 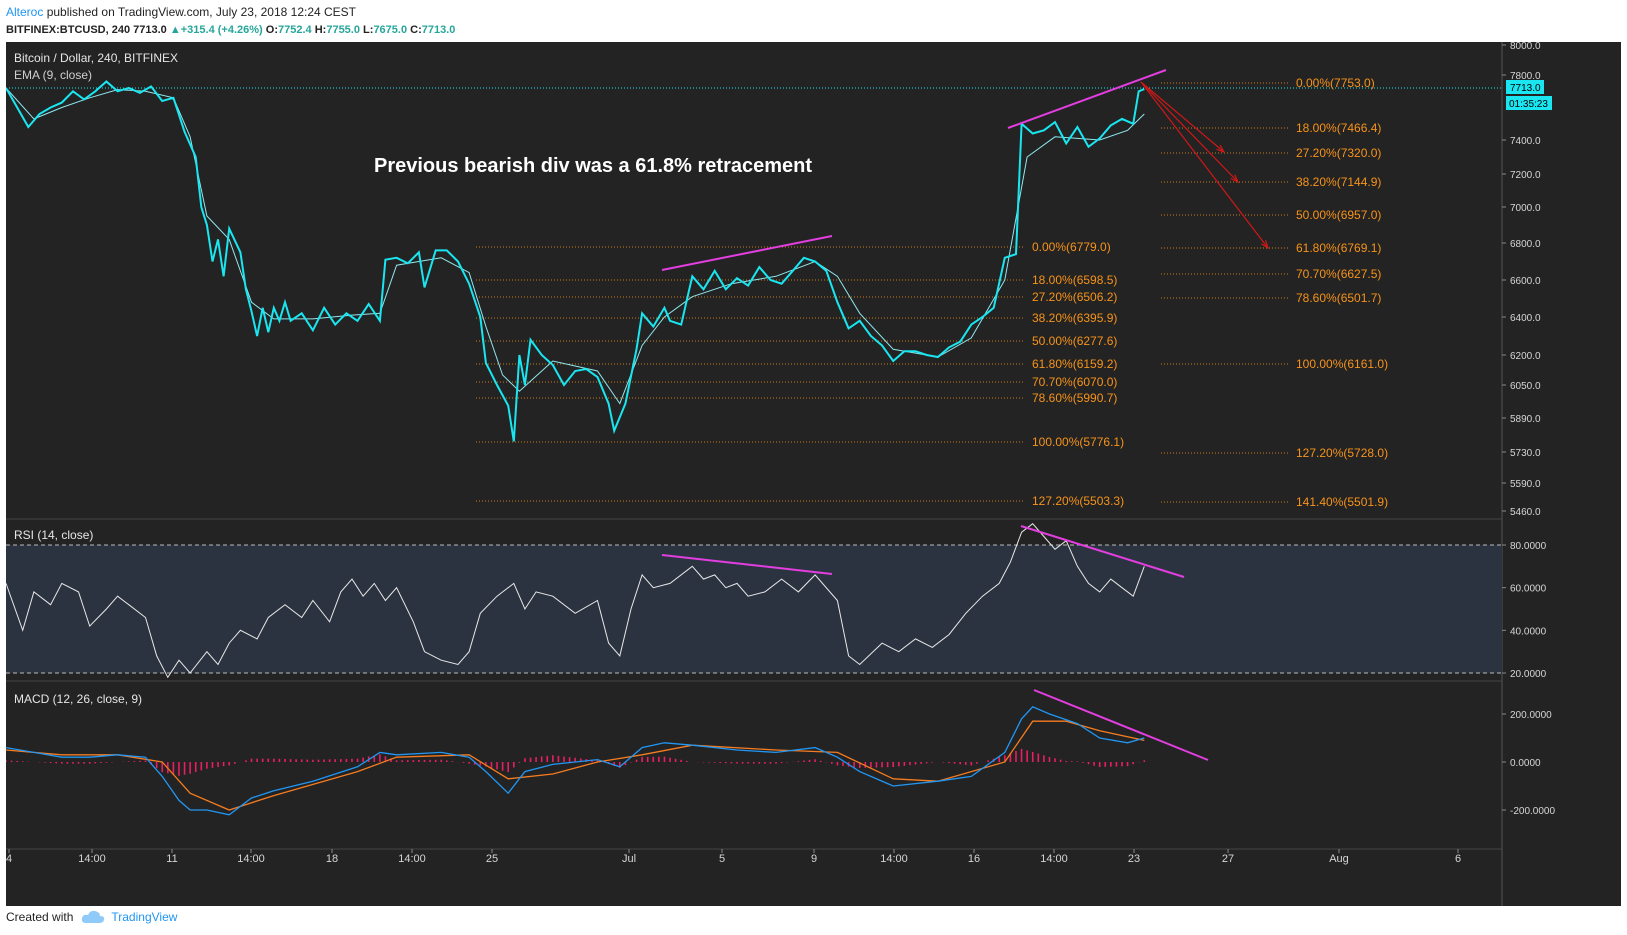 What do you see at coordinates (9, 859) in the screenshot?
I see `x-tick-label: 4` at bounding box center [9, 859].